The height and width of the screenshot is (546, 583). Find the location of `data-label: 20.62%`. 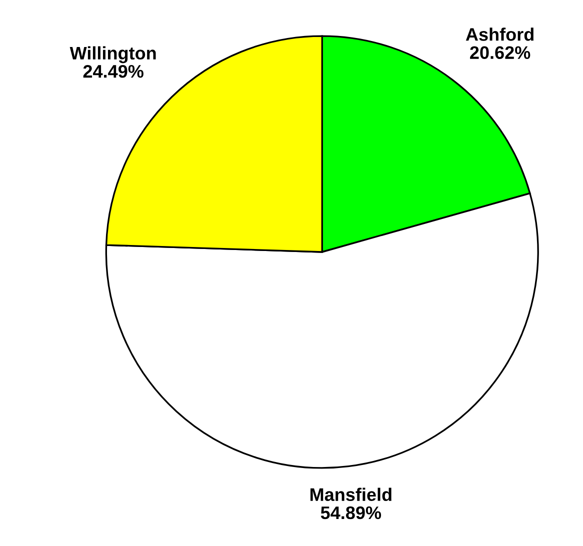

data-label: 20.62% is located at coordinates (500, 52).